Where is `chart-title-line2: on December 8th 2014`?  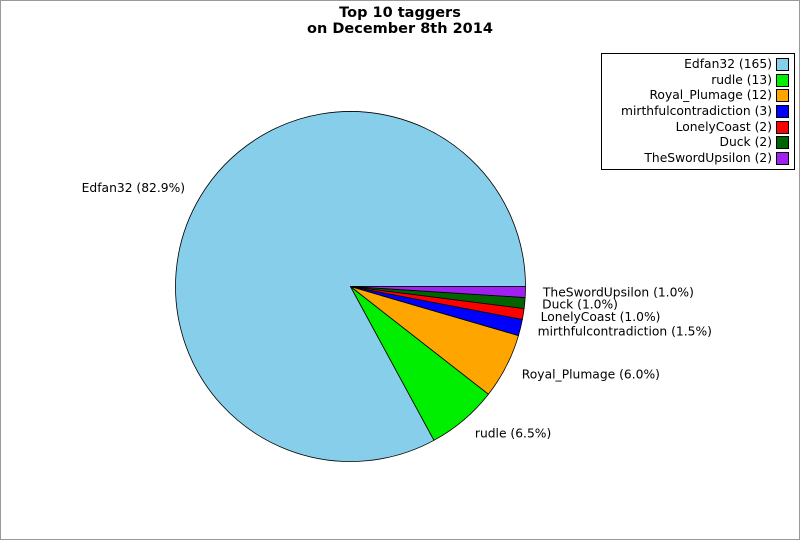 chart-title-line2: on December 8th 2014 is located at coordinates (400, 28).